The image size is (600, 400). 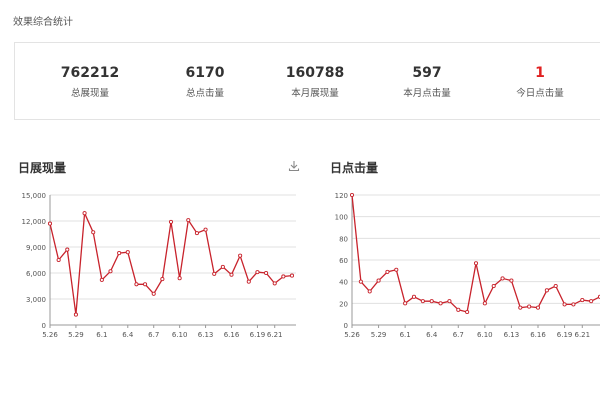 What do you see at coordinates (315, 93) in the screenshot?
I see `stat-label: 本月展现量` at bounding box center [315, 93].